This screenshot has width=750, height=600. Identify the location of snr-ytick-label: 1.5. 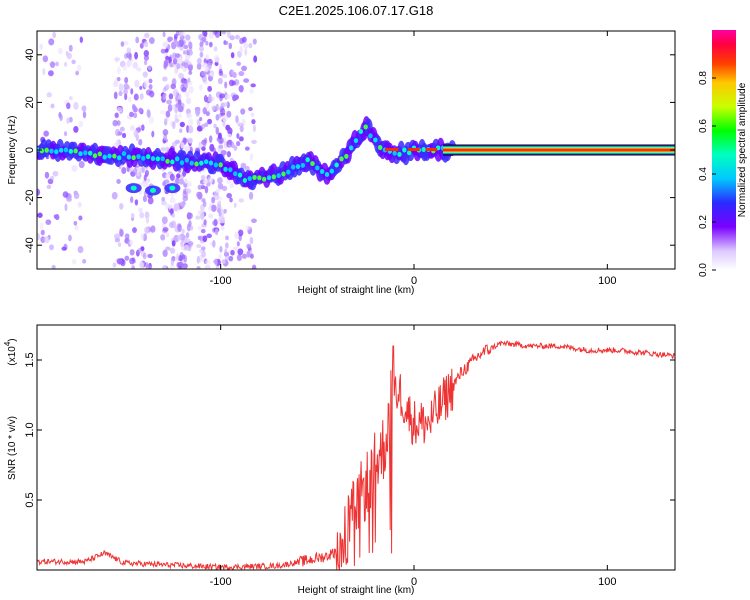
(30, 359).